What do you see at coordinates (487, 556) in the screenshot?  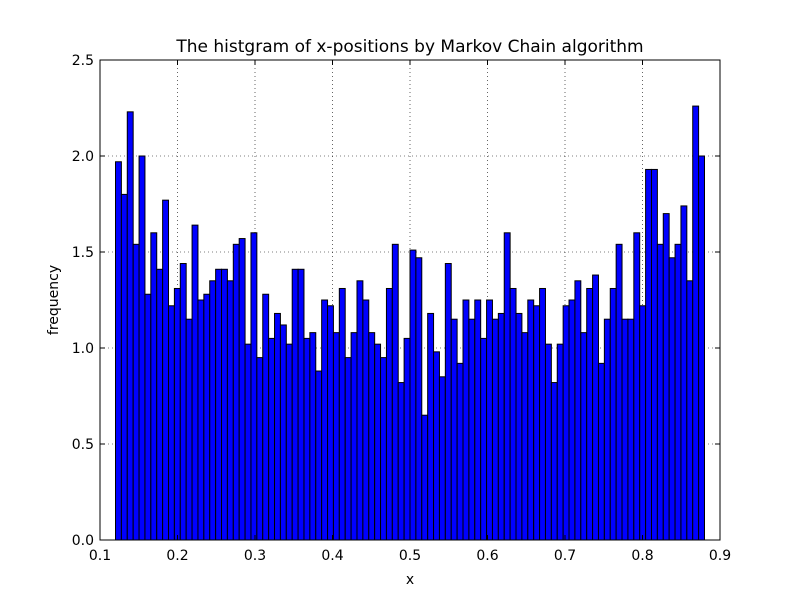 I see `x-tick-label: 0.6` at bounding box center [487, 556].